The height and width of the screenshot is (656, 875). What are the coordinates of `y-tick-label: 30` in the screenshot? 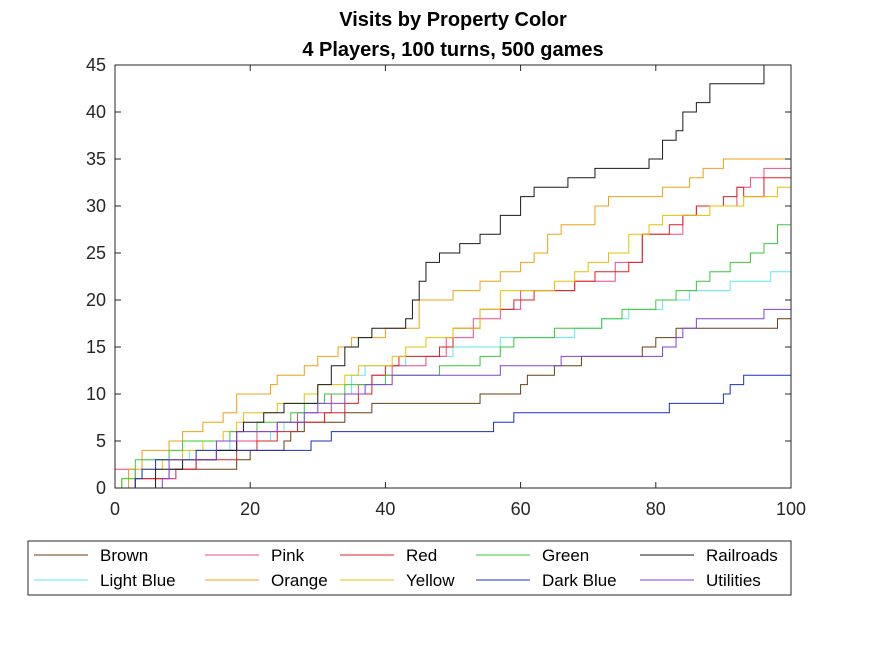 It's located at (96, 206).